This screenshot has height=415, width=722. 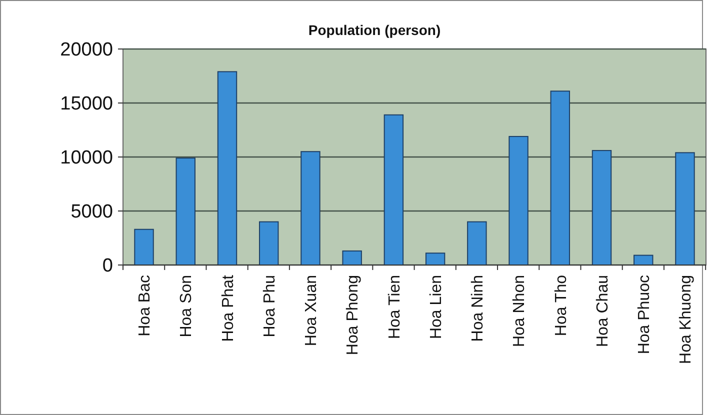 What do you see at coordinates (395, 307) in the screenshot?
I see `x-tick-label: Hoa Tien` at bounding box center [395, 307].